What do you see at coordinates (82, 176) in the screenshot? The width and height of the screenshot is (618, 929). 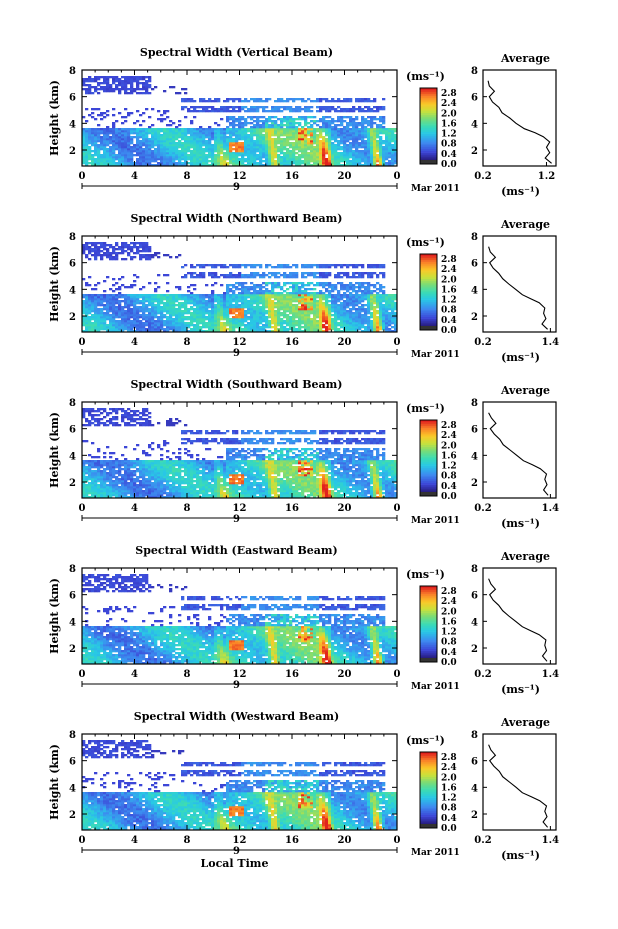 I see `x-tick-label: 0` at bounding box center [82, 176].